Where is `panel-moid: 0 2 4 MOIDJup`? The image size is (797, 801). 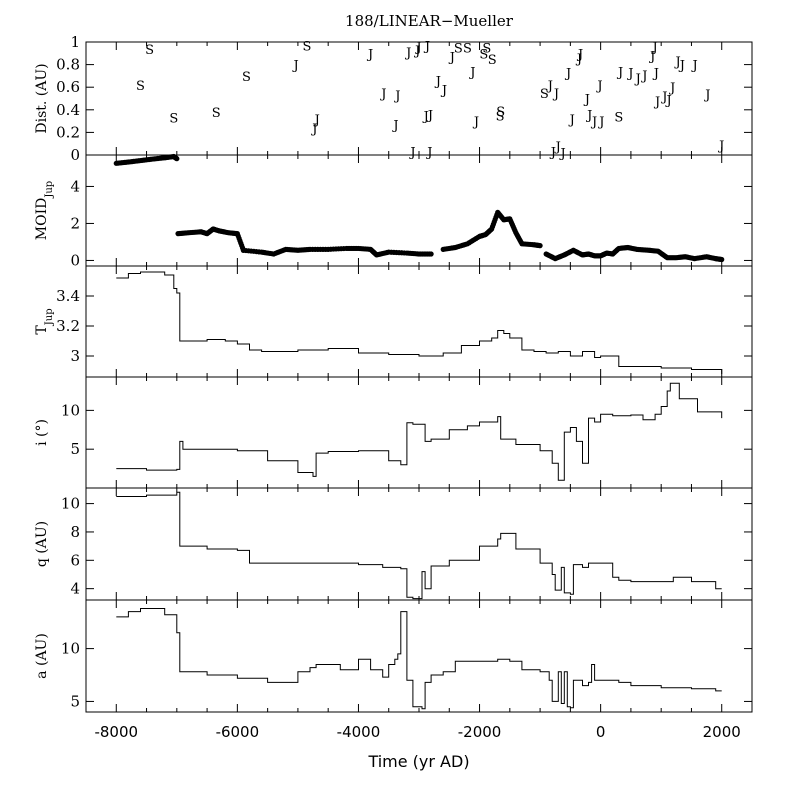 panel-moid: 0 2 4 MOIDJup is located at coordinates (393, 211).